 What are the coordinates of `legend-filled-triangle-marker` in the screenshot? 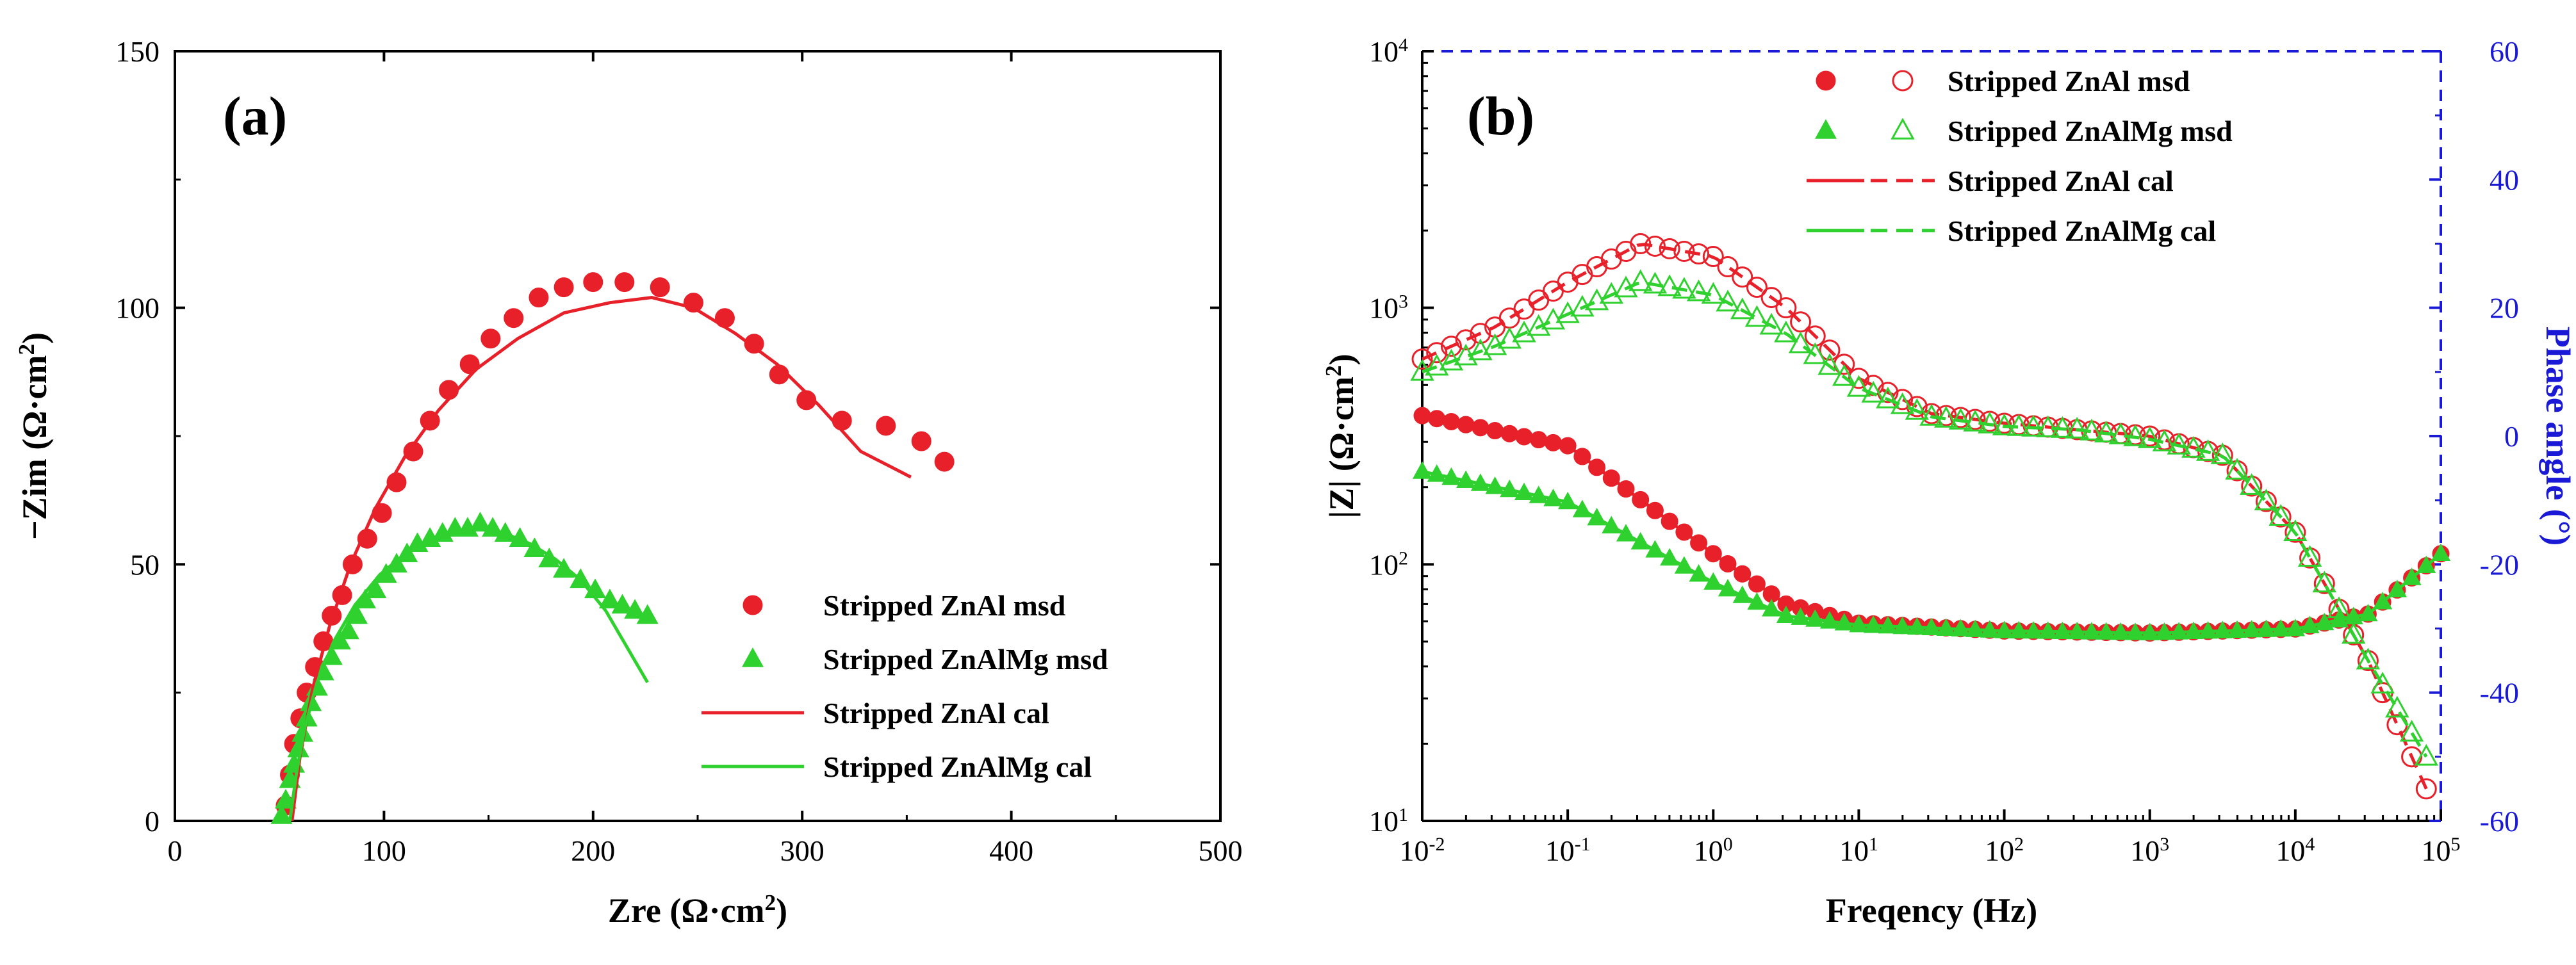 It's located at (1826, 128).